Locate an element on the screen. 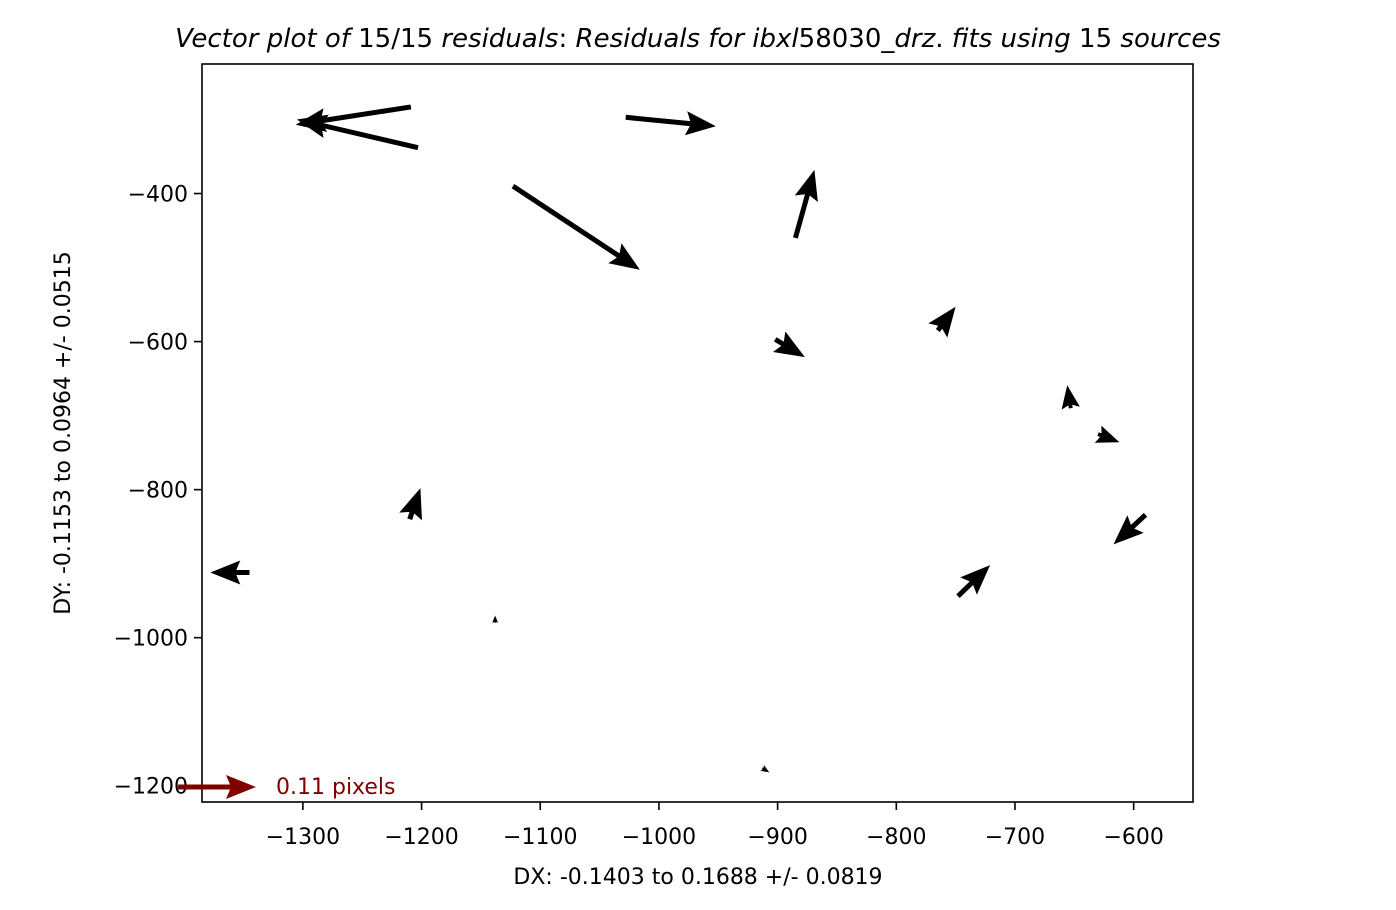  y-tick-label: −1000 is located at coordinates (151, 639).